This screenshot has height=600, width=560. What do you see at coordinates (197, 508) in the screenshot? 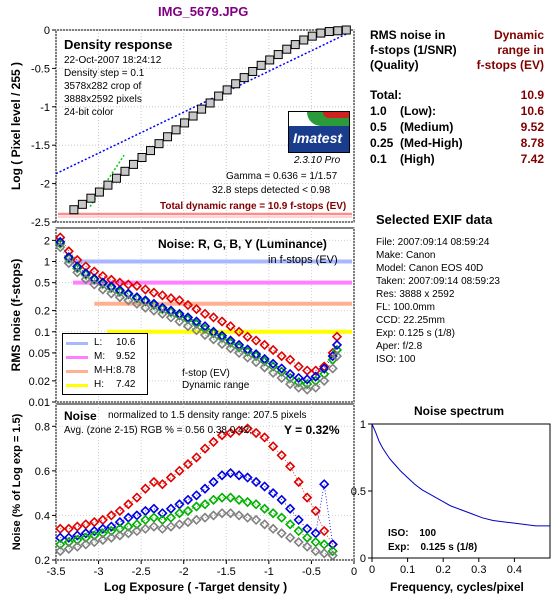
I see `pct-series-line` at bounding box center [197, 508].